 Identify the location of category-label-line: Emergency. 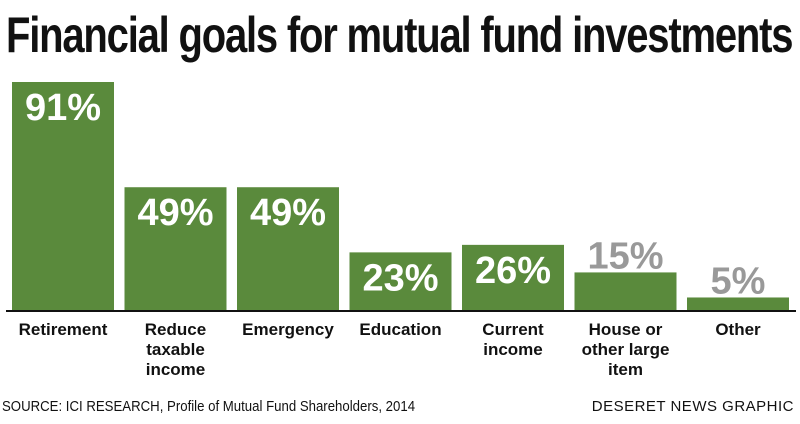
(288, 329).